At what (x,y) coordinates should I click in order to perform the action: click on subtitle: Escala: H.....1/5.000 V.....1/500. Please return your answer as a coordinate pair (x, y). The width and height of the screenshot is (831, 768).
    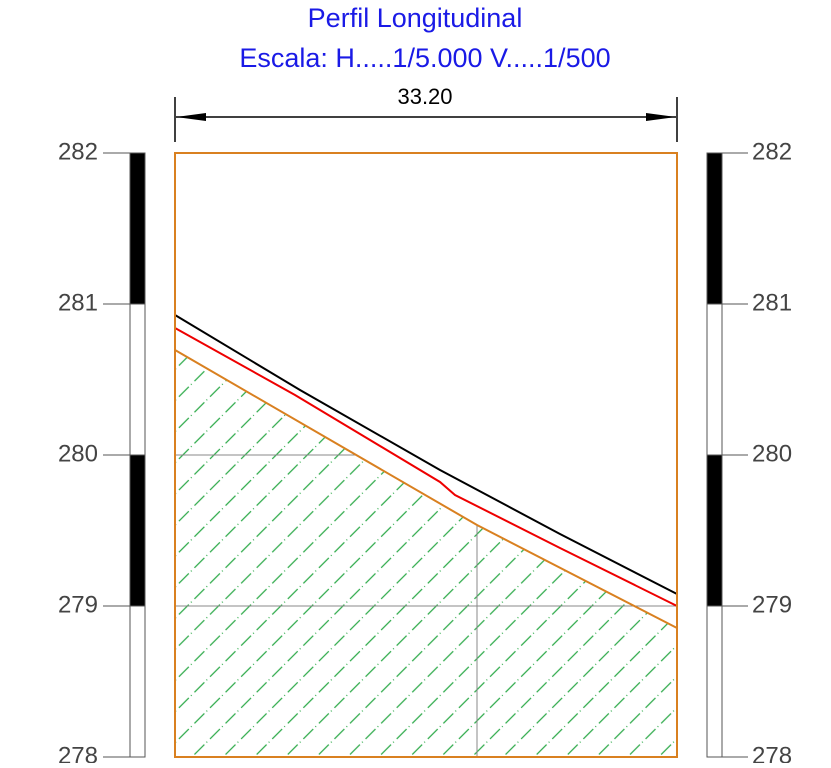
    Looking at the image, I should click on (424, 58).